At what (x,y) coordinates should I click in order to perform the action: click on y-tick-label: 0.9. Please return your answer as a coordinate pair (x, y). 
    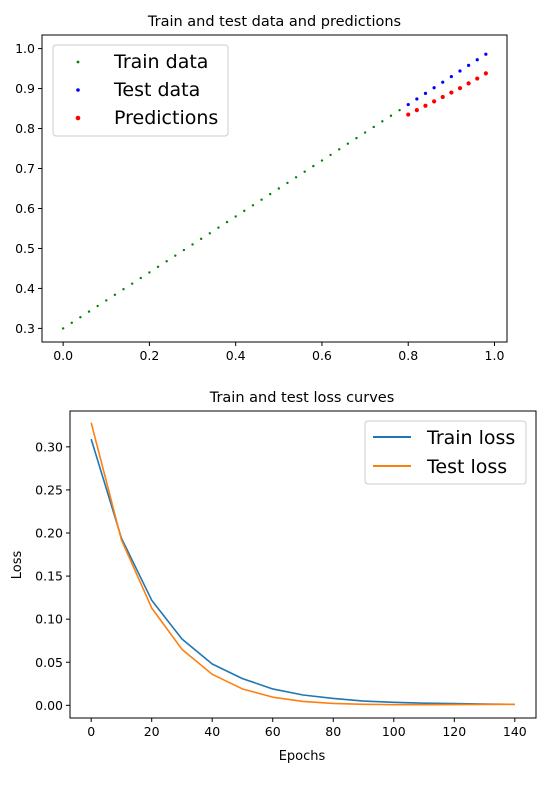
    Looking at the image, I should click on (25, 88).